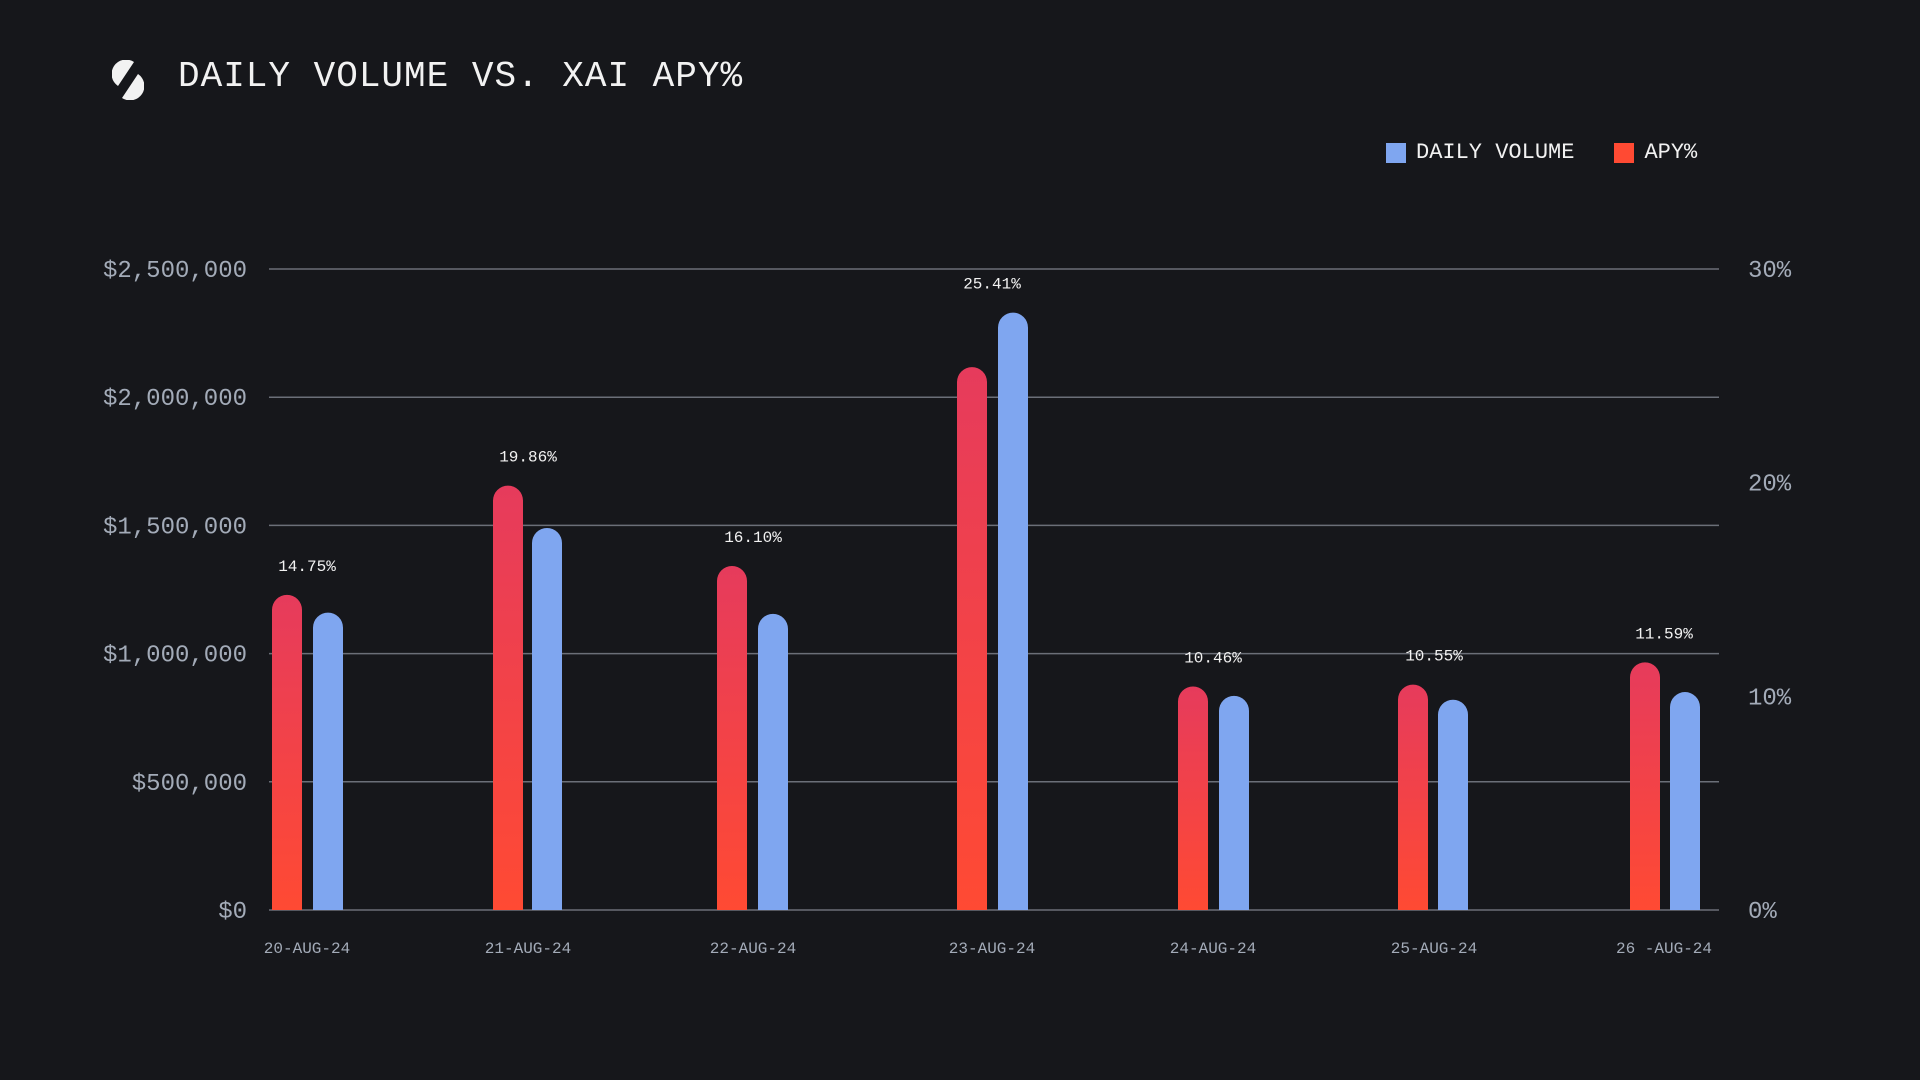 This screenshot has width=1920, height=1080. Describe the element at coordinates (128, 80) in the screenshot. I see `logo-icon` at that location.